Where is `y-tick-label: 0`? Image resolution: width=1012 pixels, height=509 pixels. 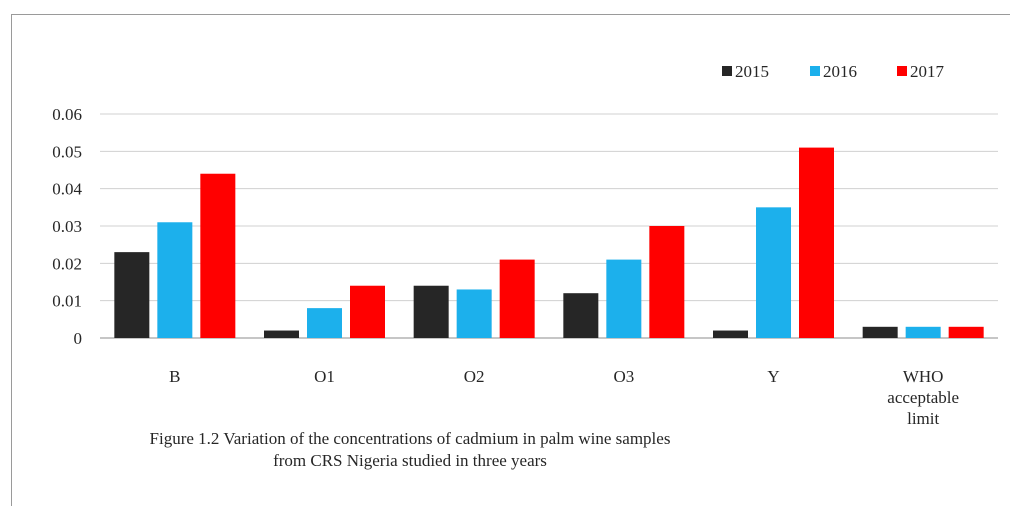 y-tick-label: 0 is located at coordinates (78, 338).